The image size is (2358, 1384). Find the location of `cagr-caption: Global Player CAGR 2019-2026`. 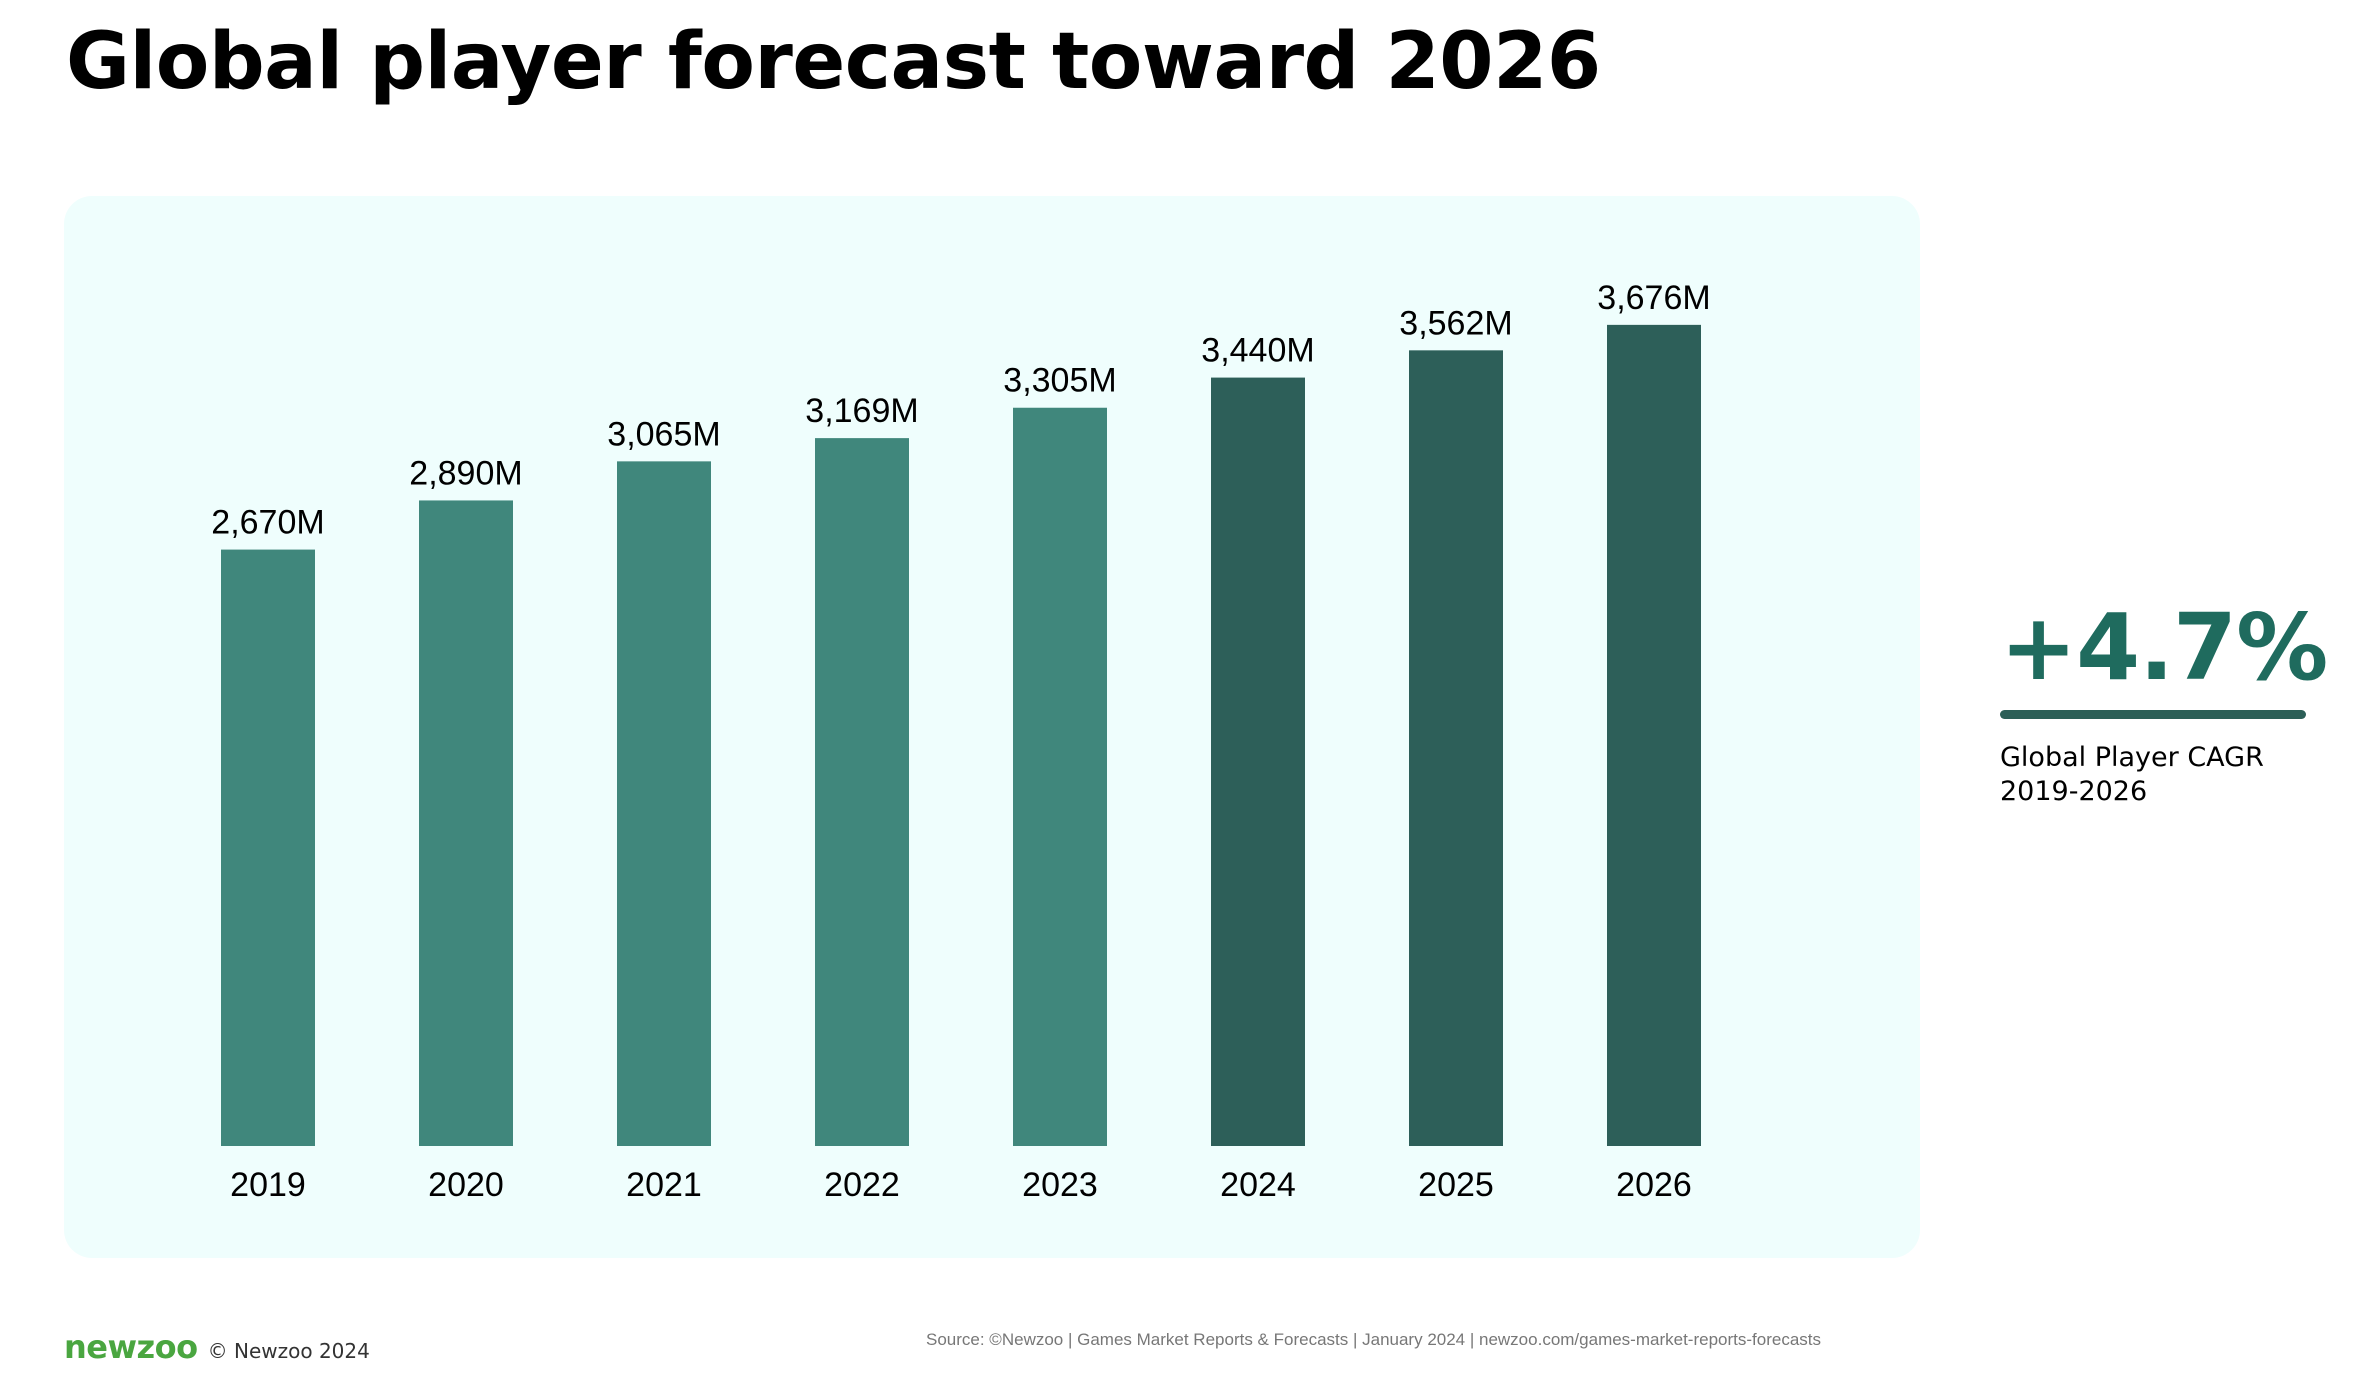

cagr-caption: Global Player CAGR 2019-2026 is located at coordinates (2156, 775).